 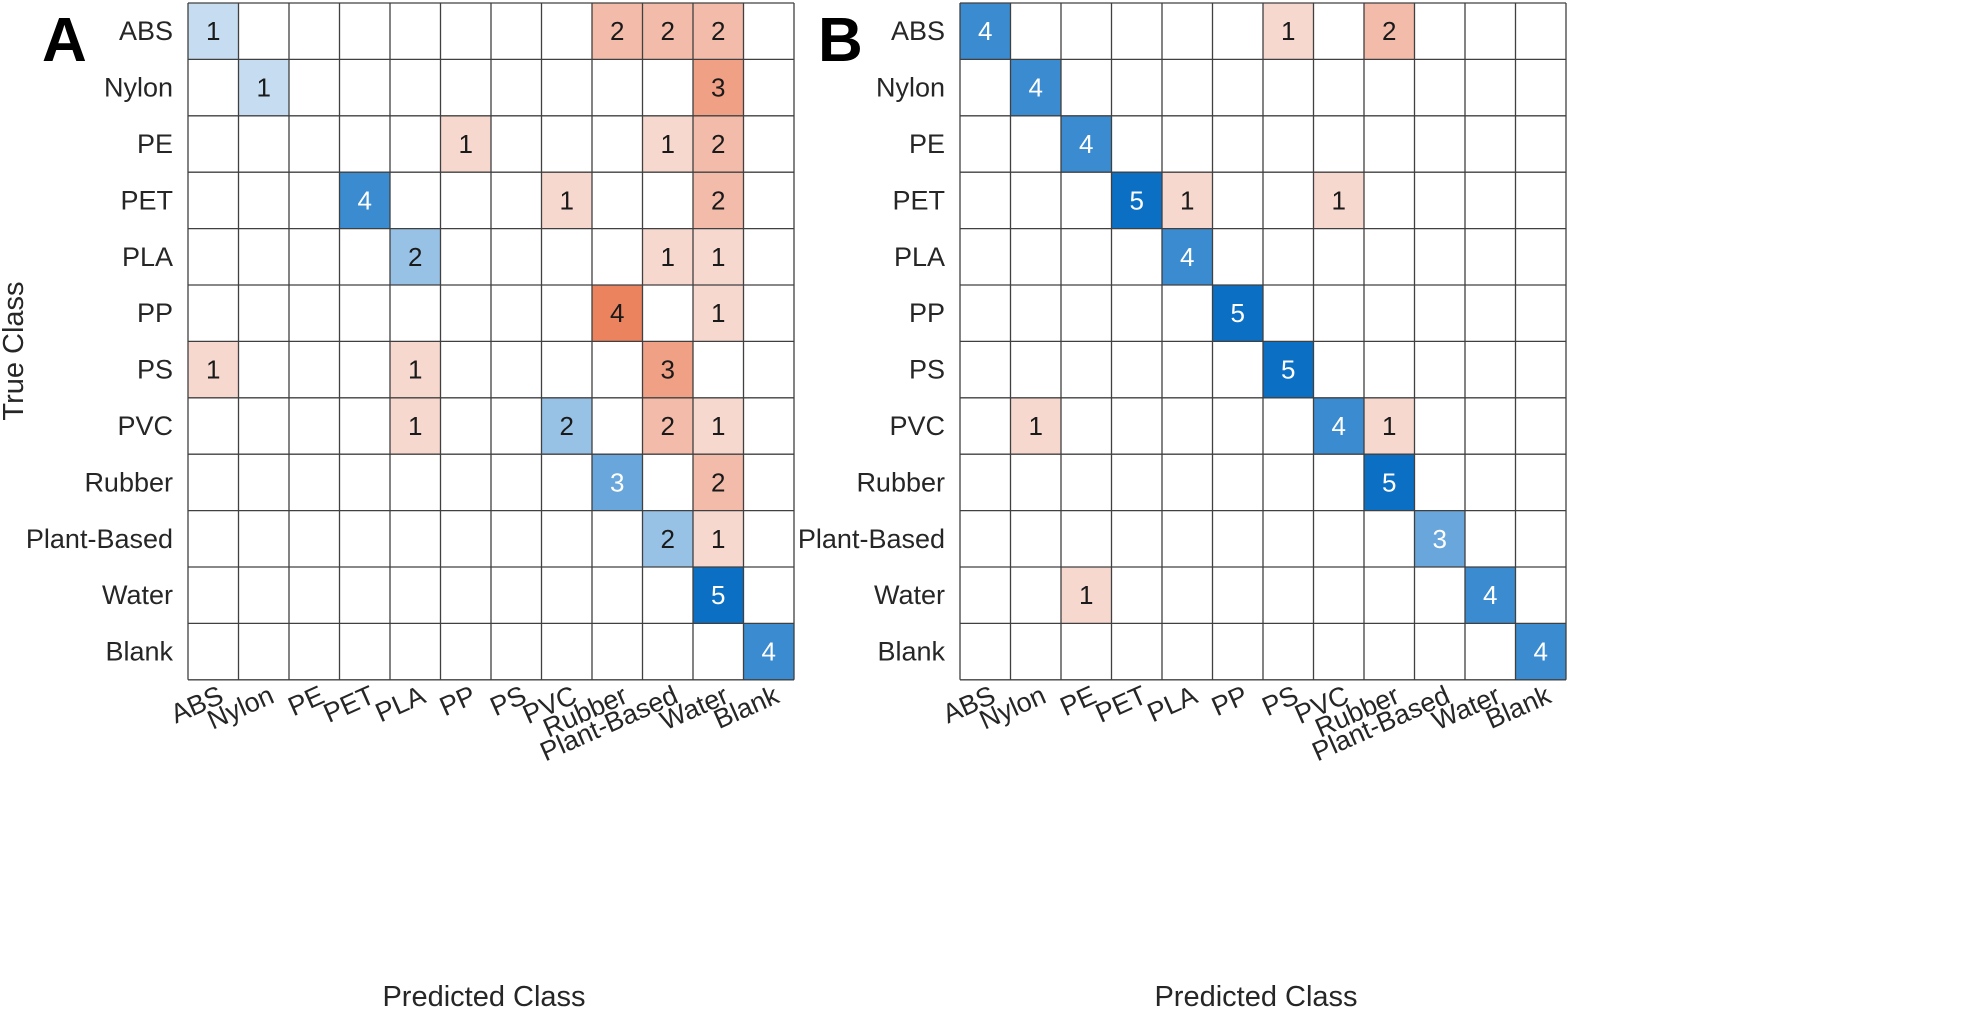 What do you see at coordinates (840, 40) in the screenshot?
I see `panel-label-b: B` at bounding box center [840, 40].